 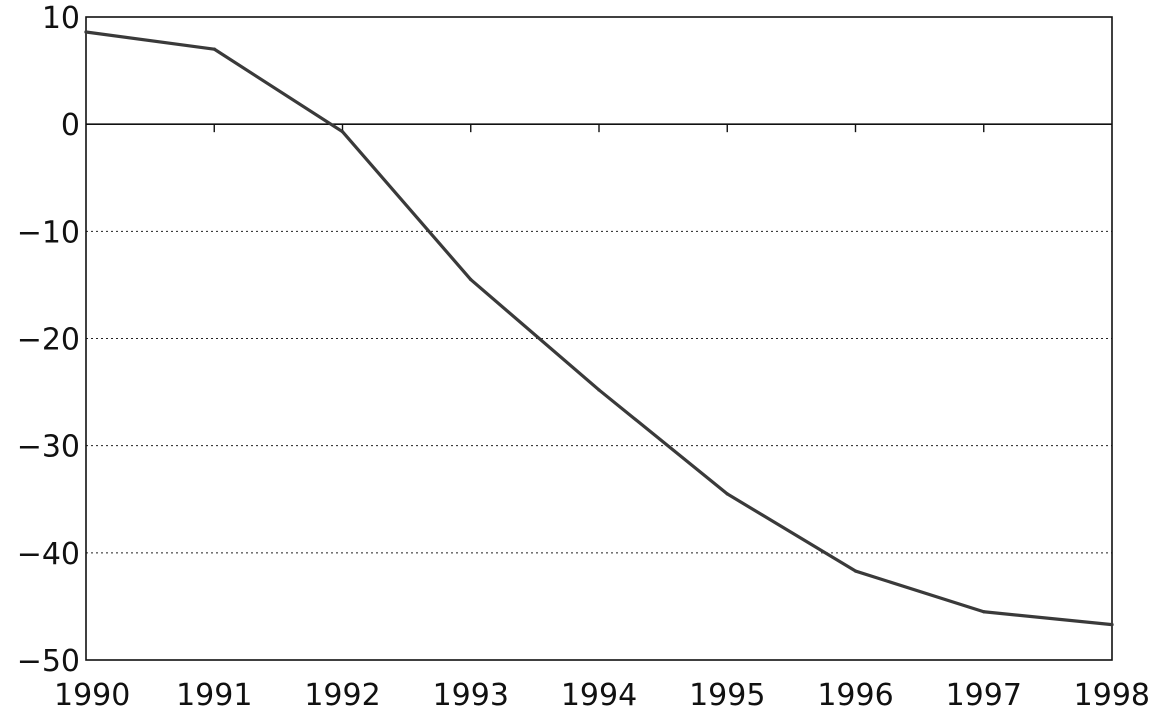 What do you see at coordinates (471, 695) in the screenshot?
I see `x-tick-label: 1993` at bounding box center [471, 695].